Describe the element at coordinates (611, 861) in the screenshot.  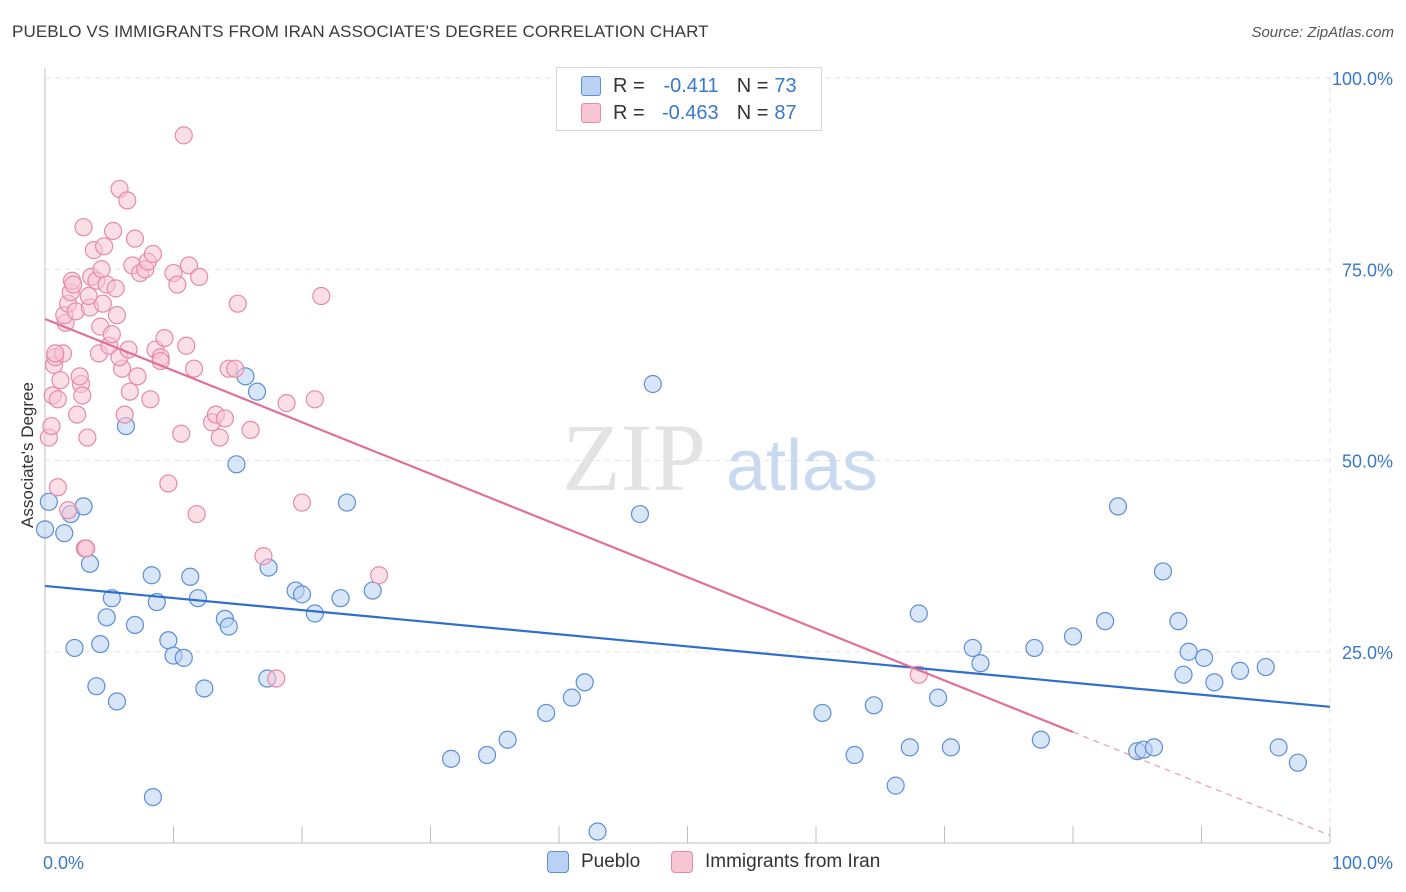
I see `legend-label-pueblo: Pueblo` at that location.